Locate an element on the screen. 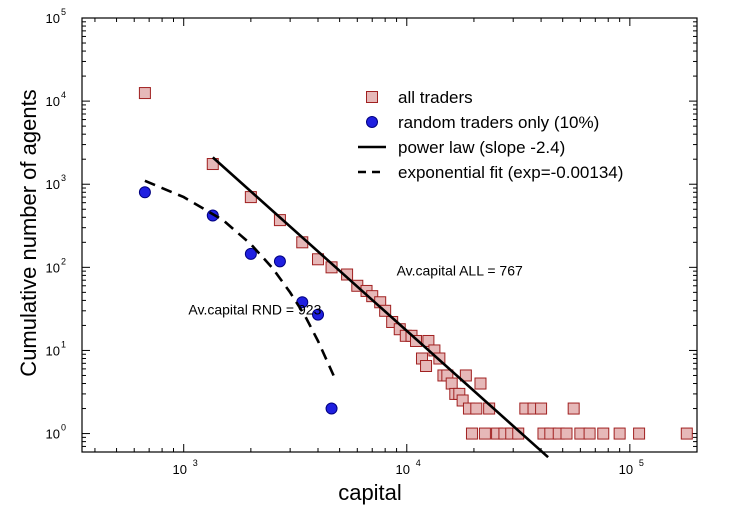 This screenshot has height=513, width=747. legend-label: power law (slope -2.4) is located at coordinates (481, 147).